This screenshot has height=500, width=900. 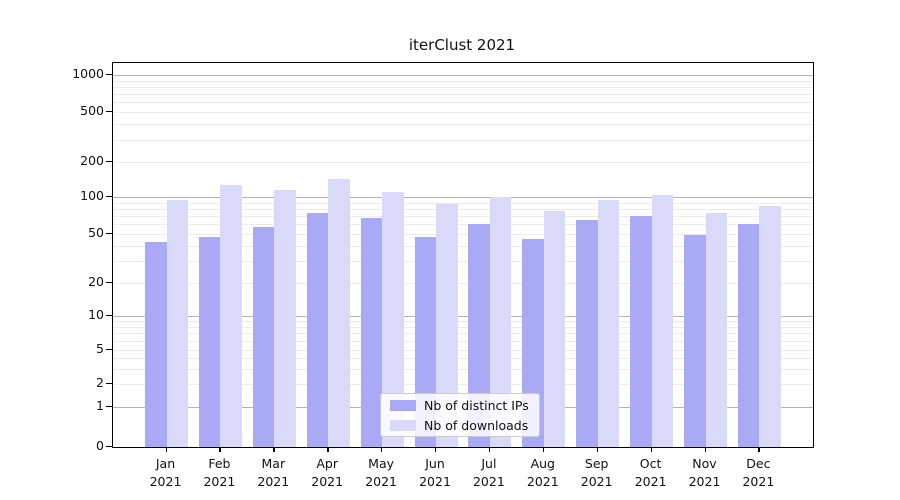 I want to click on x-tick-label-jan: Jan 2021, so click(x=165, y=473).